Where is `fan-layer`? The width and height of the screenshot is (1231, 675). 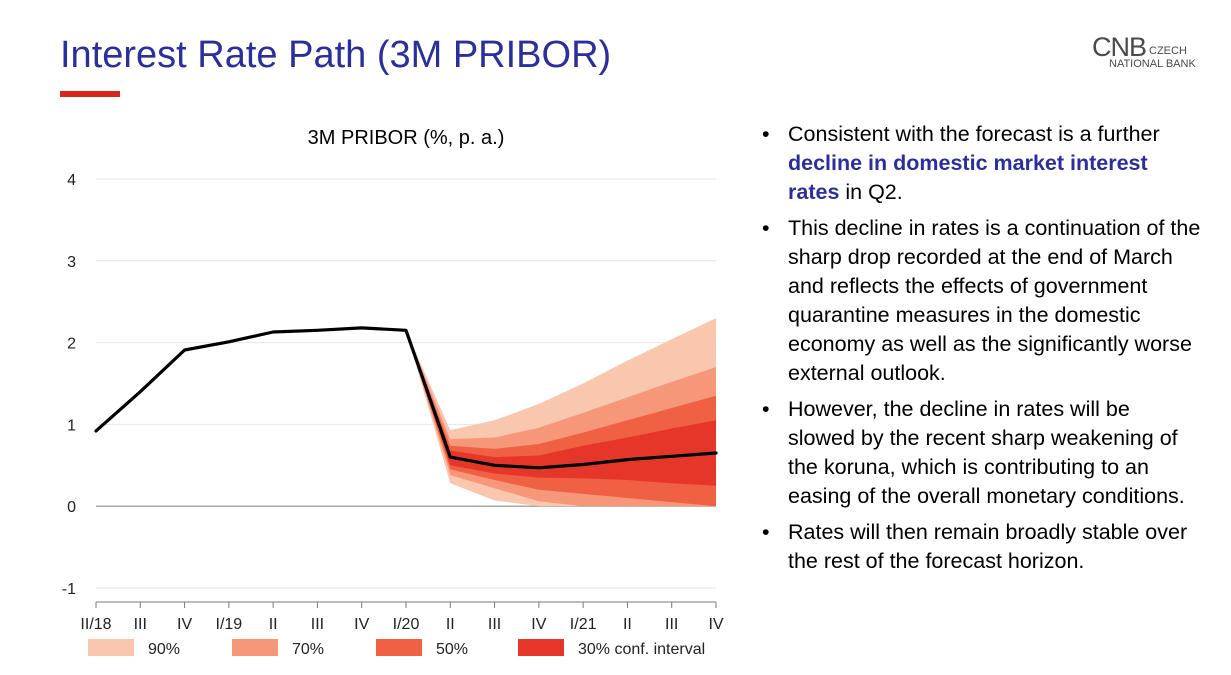 fan-layer is located at coordinates (561, 412).